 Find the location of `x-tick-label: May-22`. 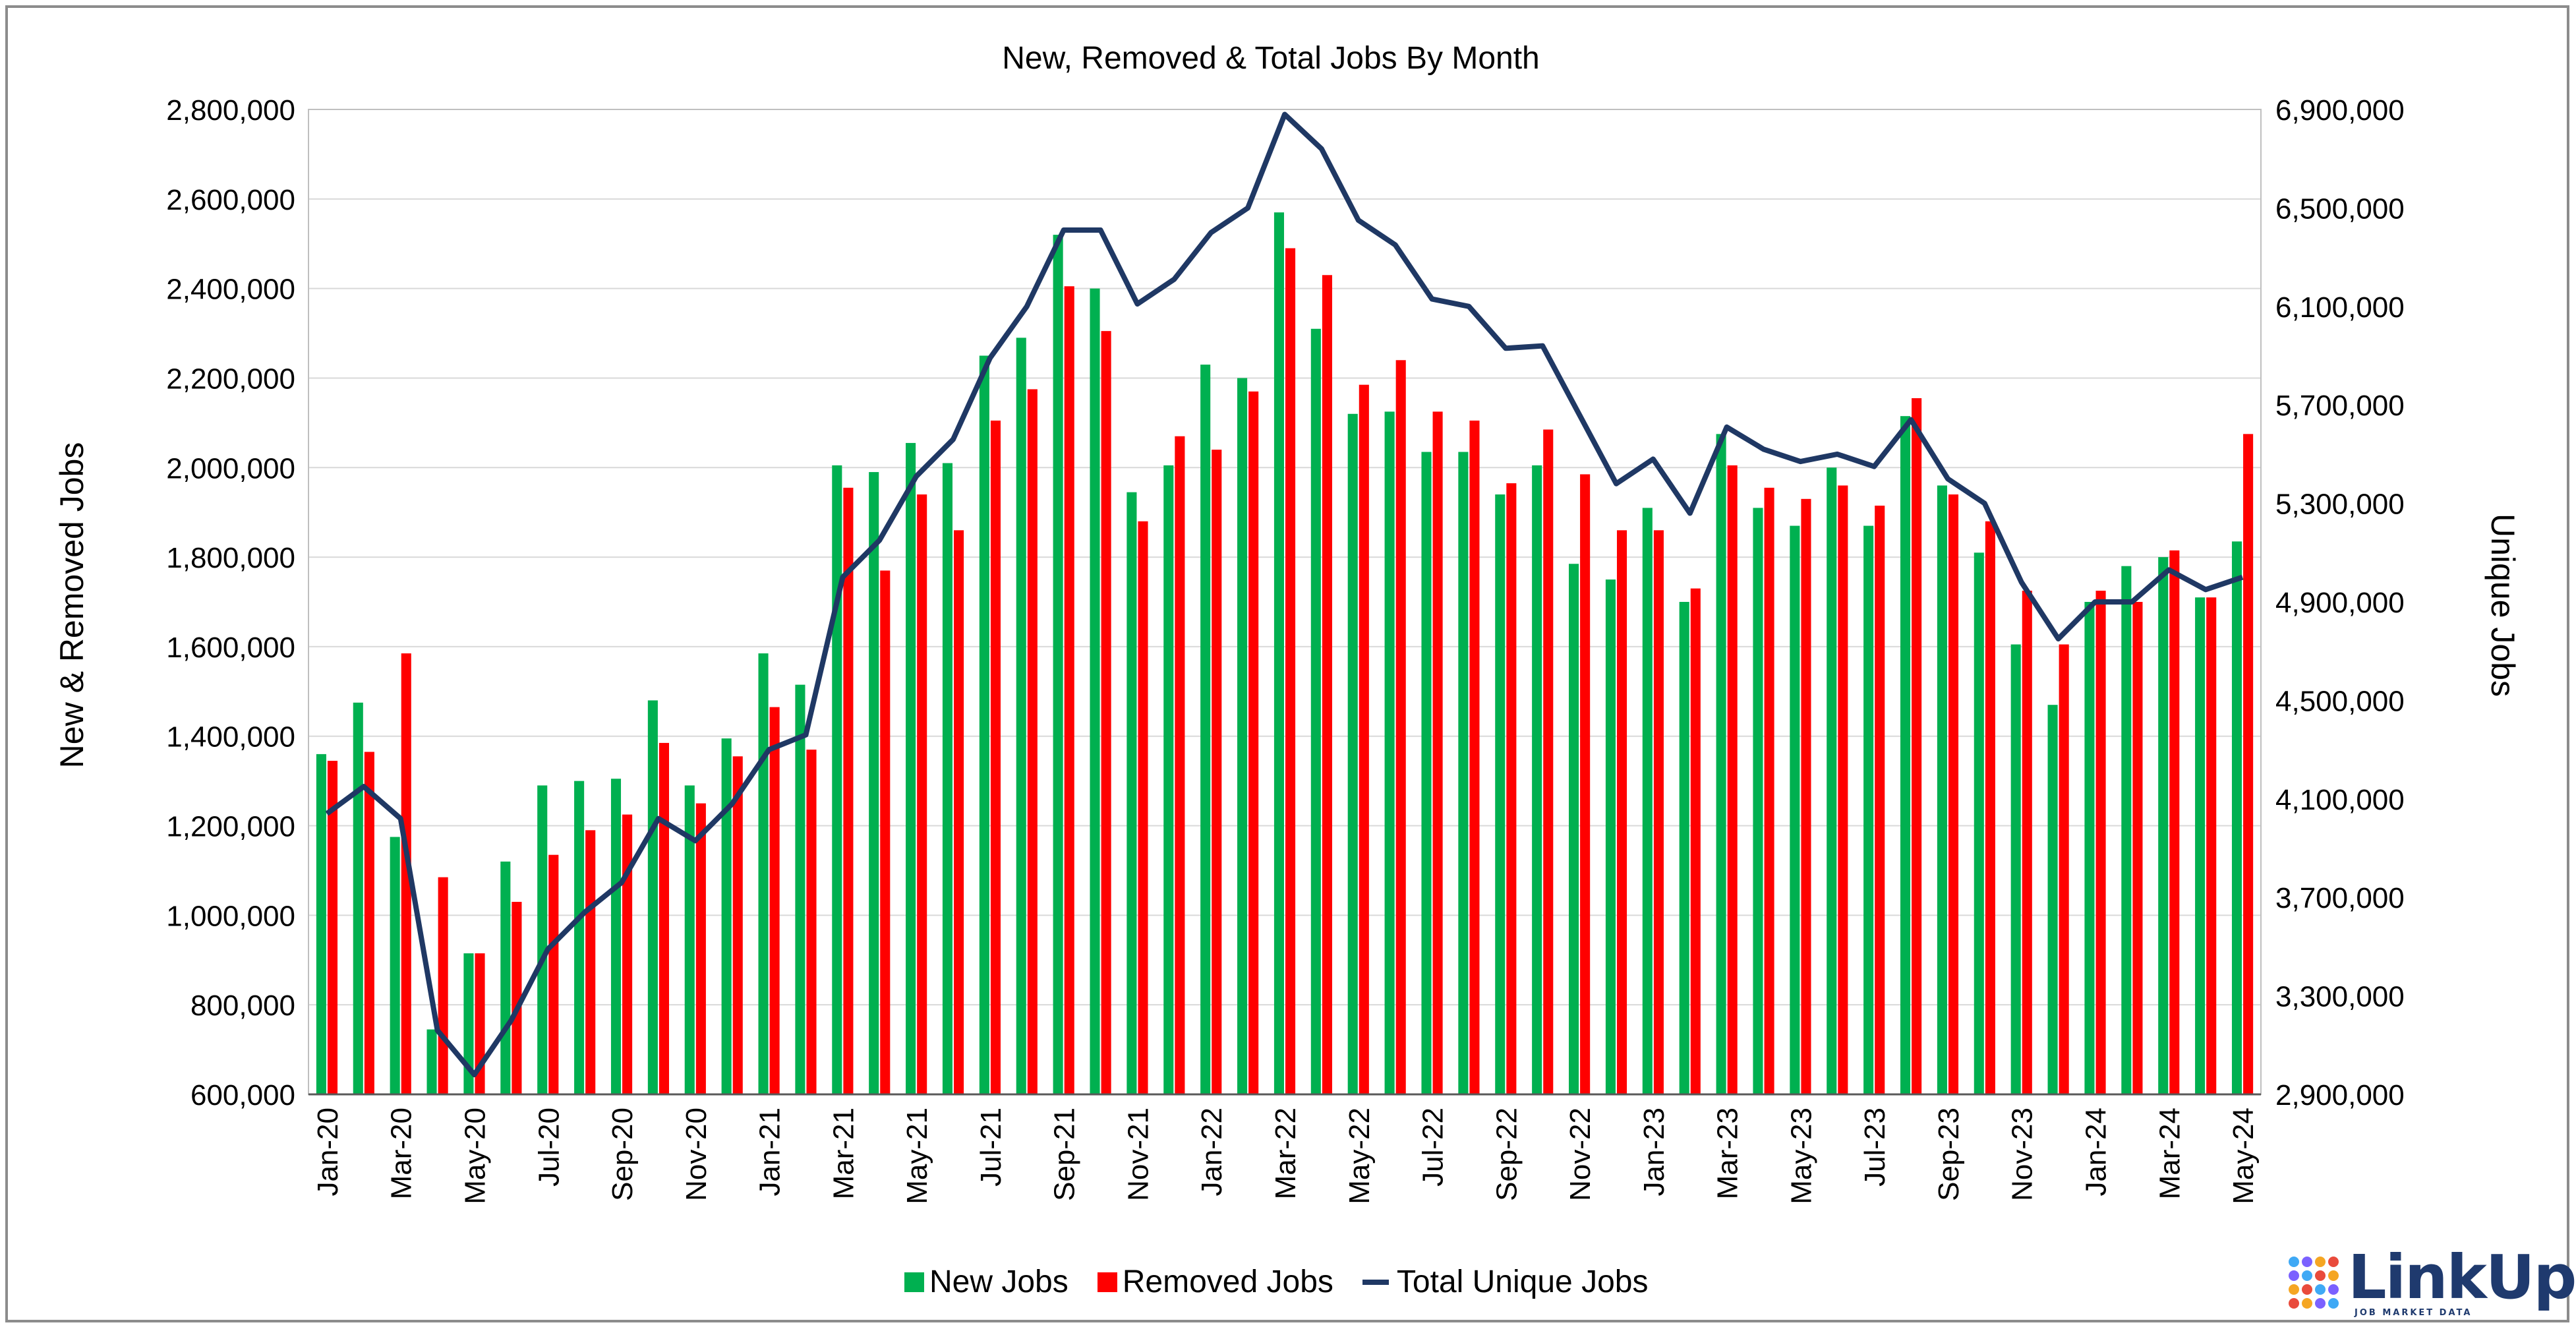

x-tick-label: May-22 is located at coordinates (1359, 1156).